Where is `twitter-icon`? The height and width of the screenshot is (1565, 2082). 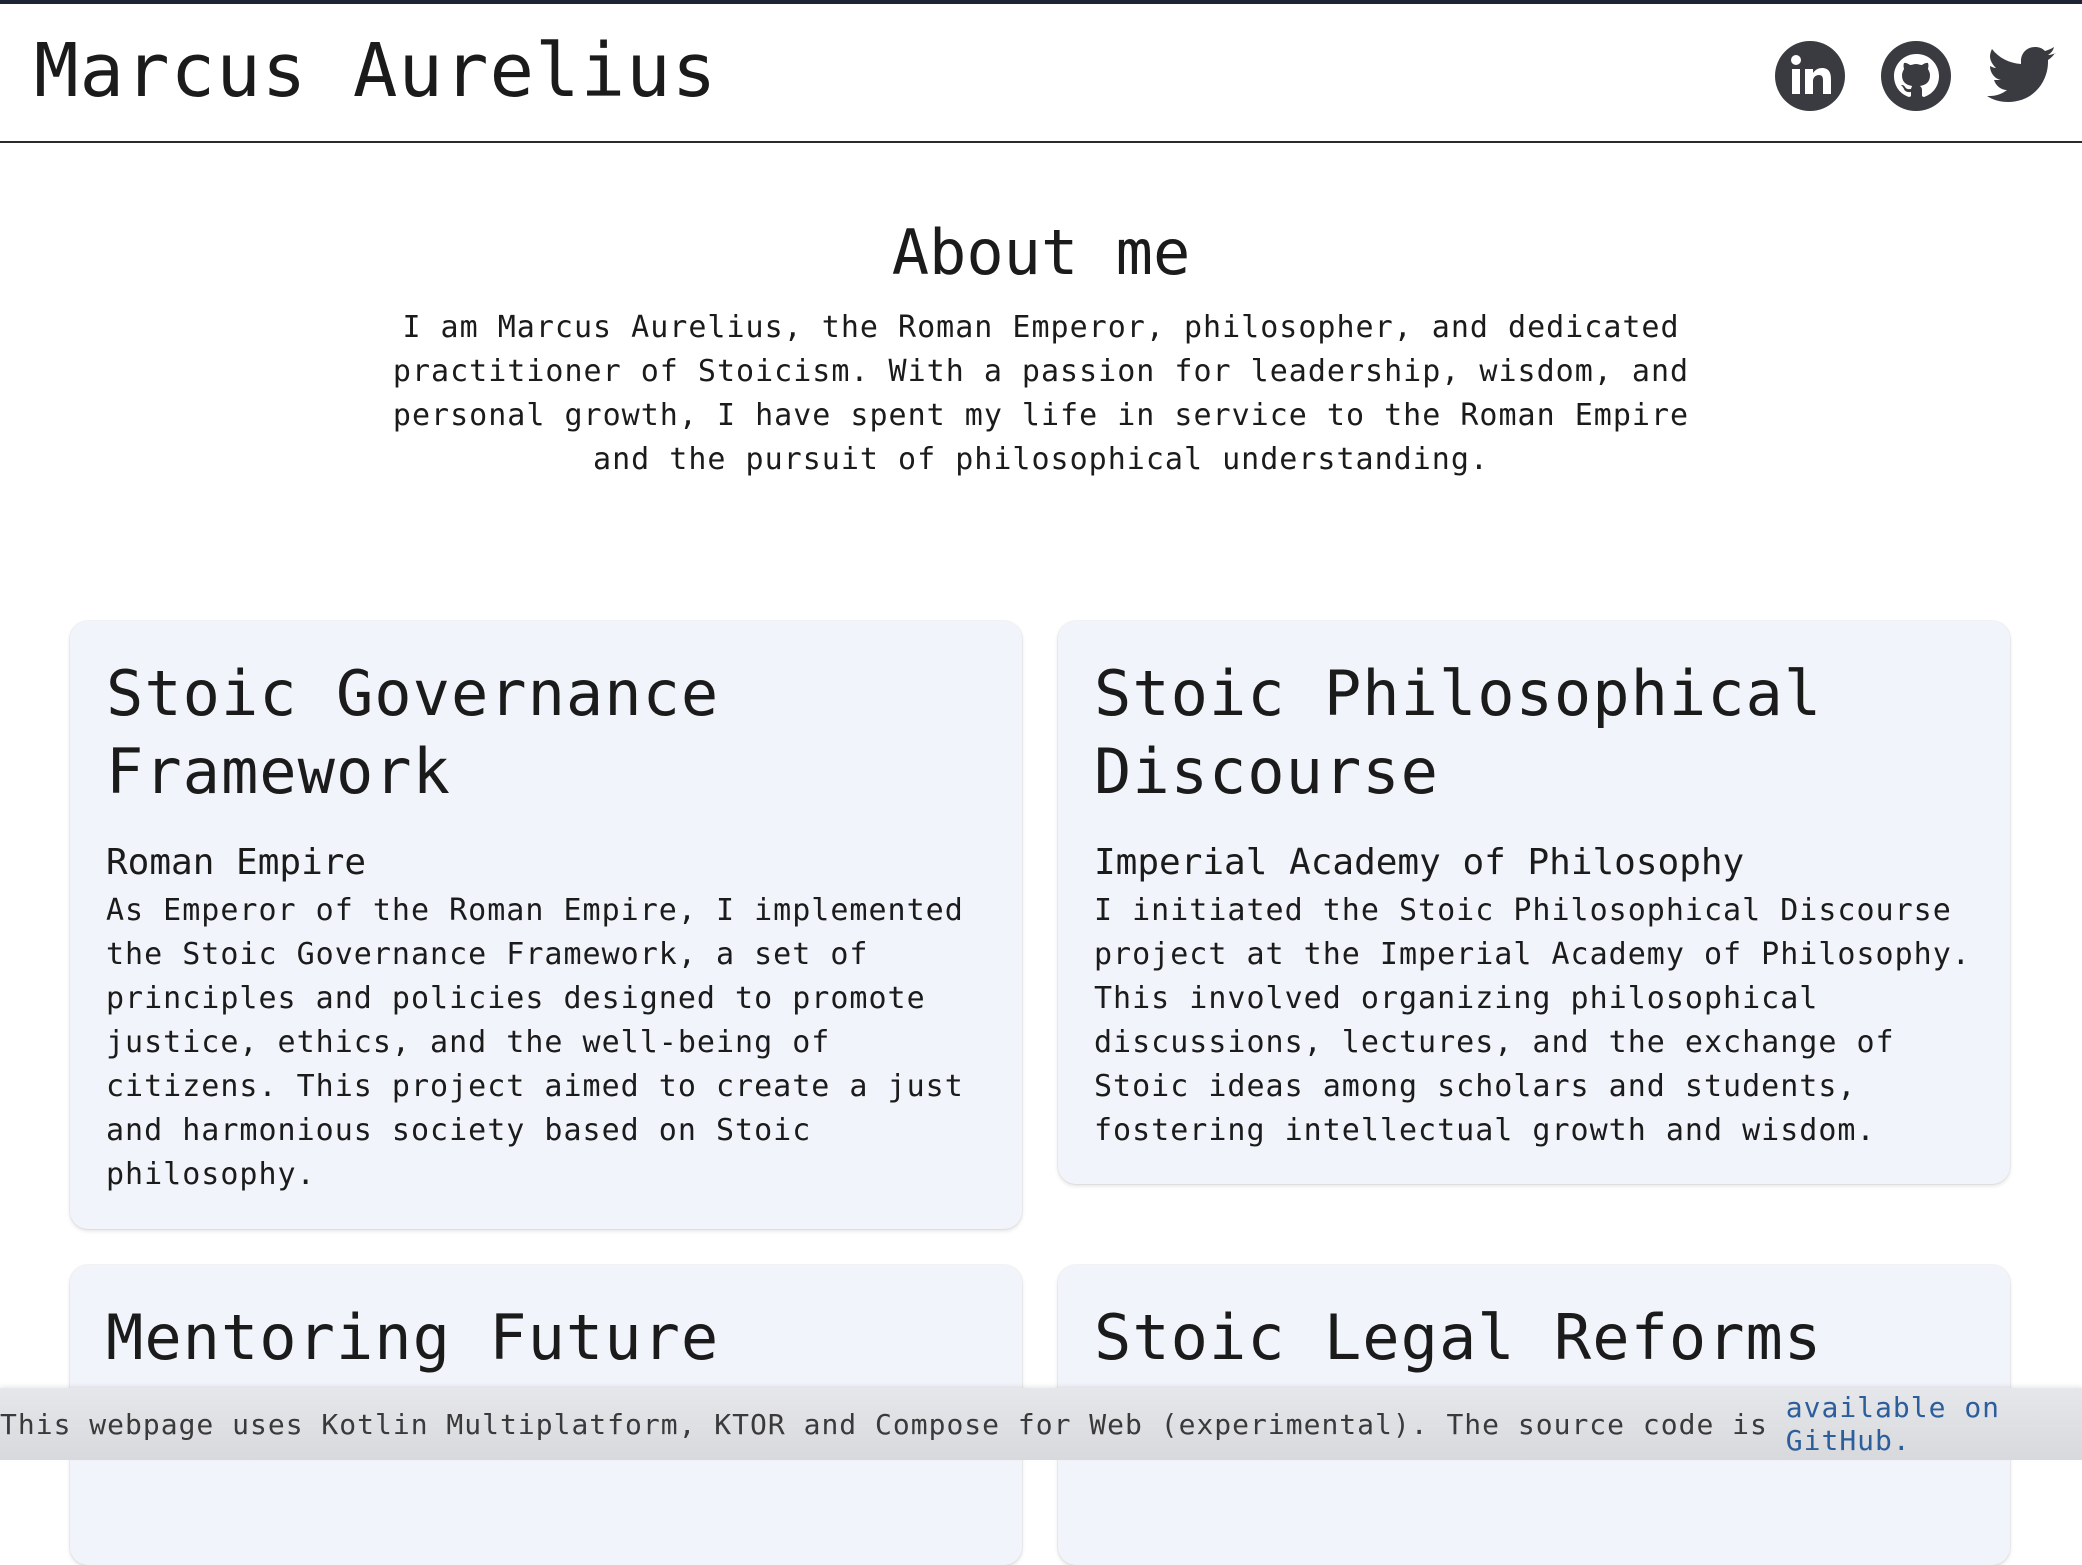 twitter-icon is located at coordinates (2022, 76).